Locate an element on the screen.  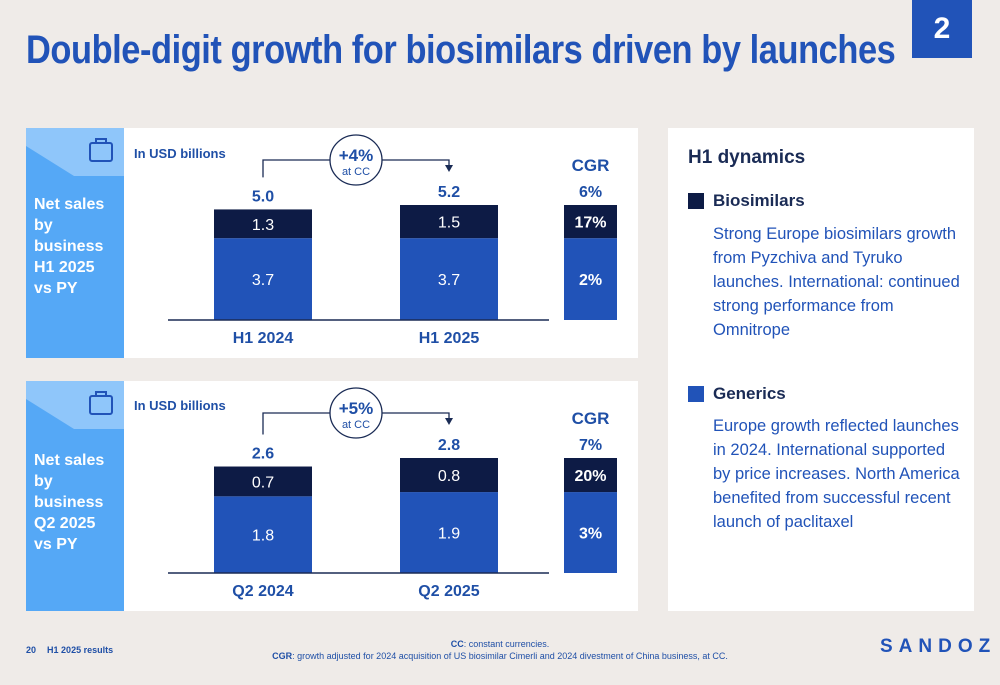
x-tick-label: Q2 2025 is located at coordinates (448, 591).